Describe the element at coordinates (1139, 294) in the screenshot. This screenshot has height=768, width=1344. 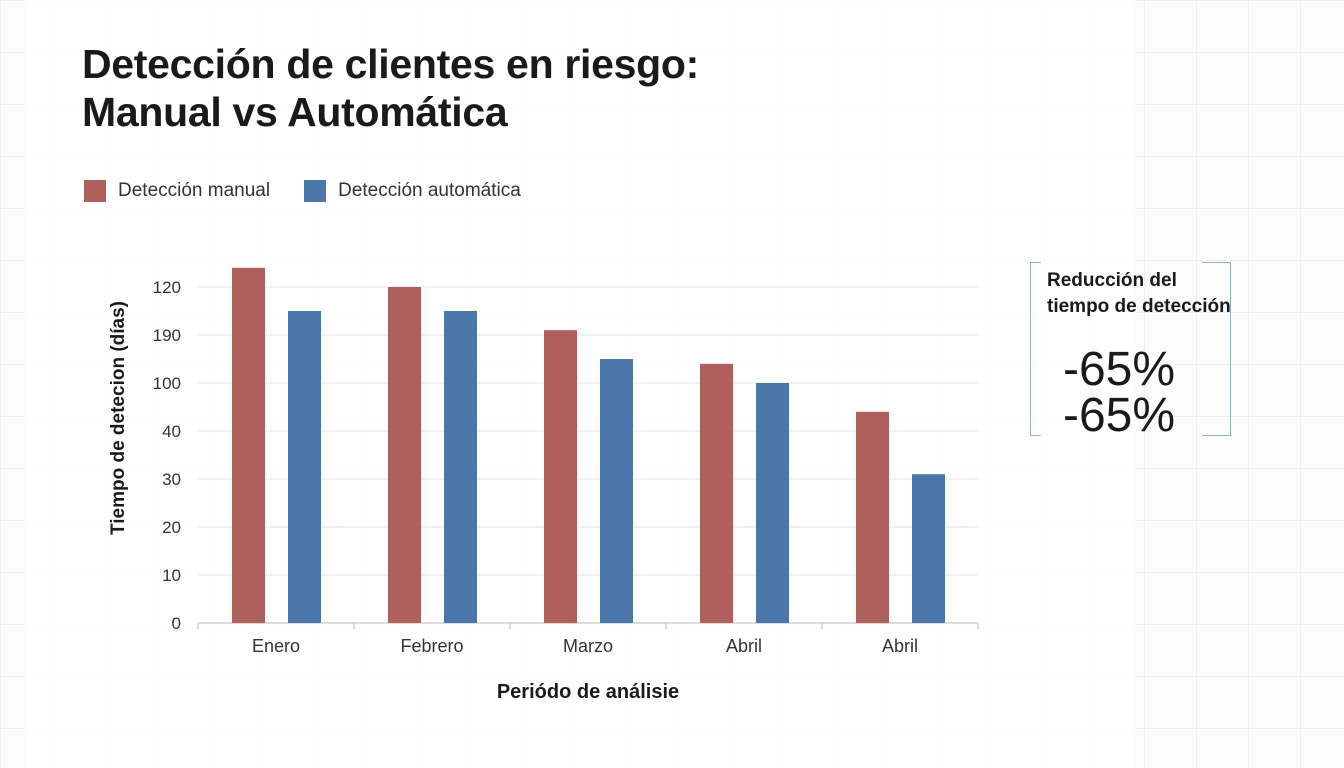
I see `callout-title: Reducción del tiempo de detección` at that location.